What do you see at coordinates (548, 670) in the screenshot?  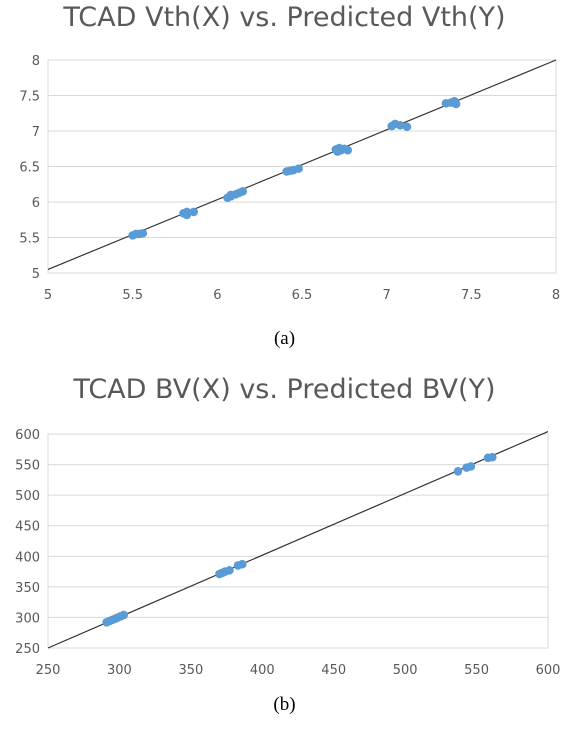 I see `x-tick-label: 600` at bounding box center [548, 670].